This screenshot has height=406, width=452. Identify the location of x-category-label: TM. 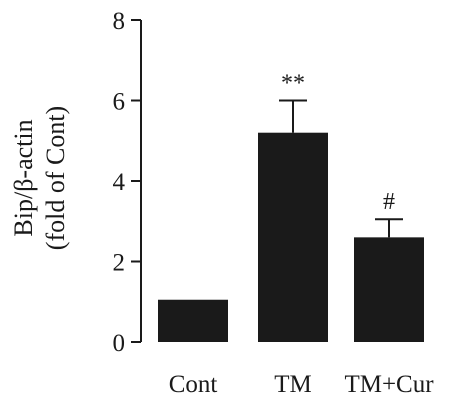
(293, 384).